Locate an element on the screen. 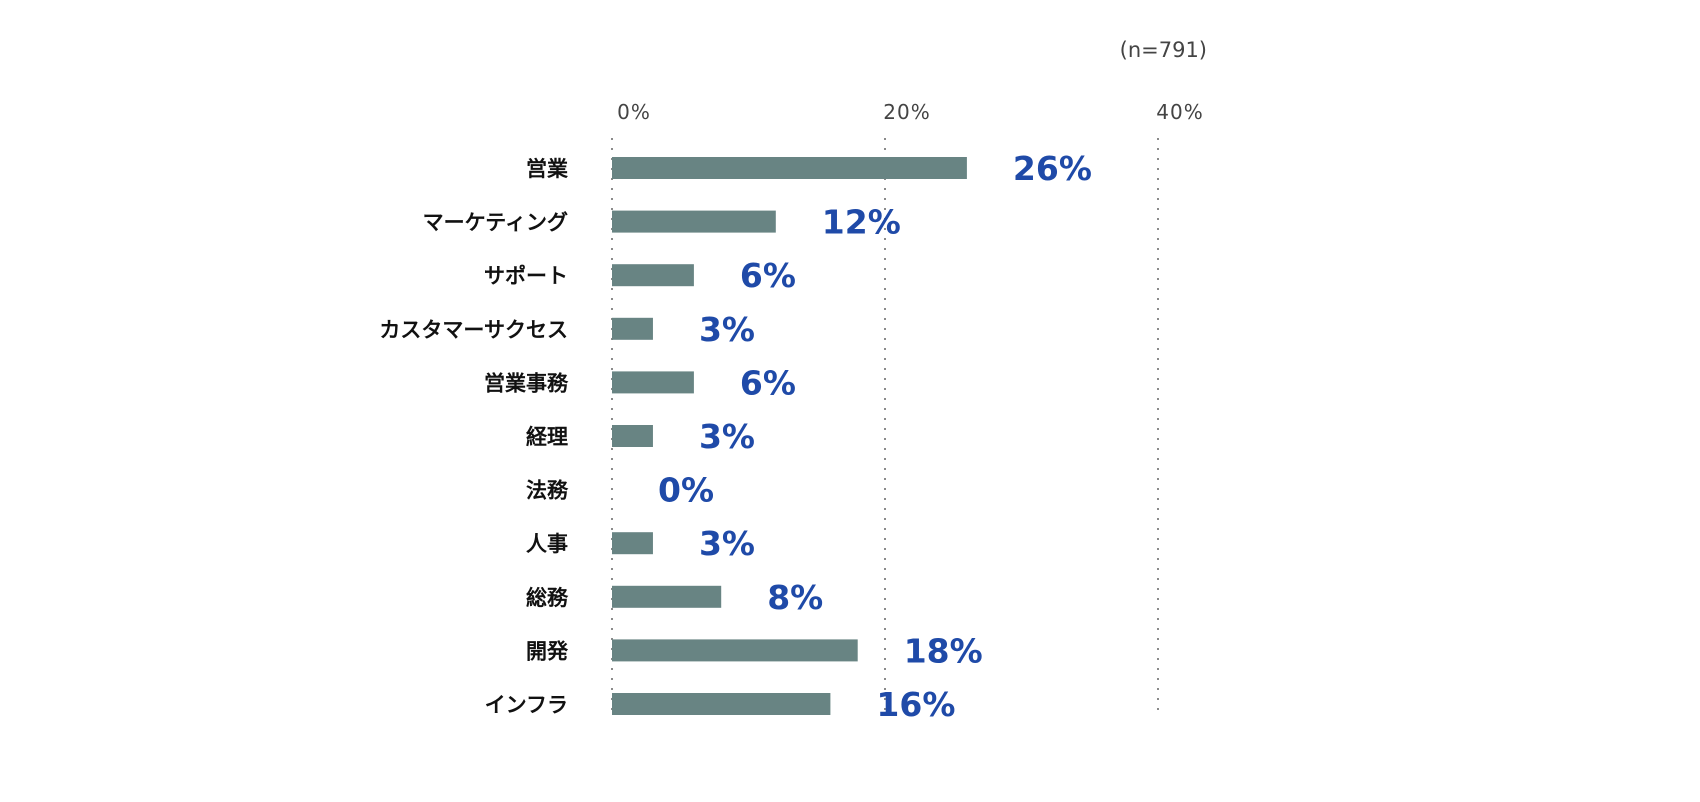 The height and width of the screenshot is (802, 1700). value-label: 18% is located at coordinates (943, 650).